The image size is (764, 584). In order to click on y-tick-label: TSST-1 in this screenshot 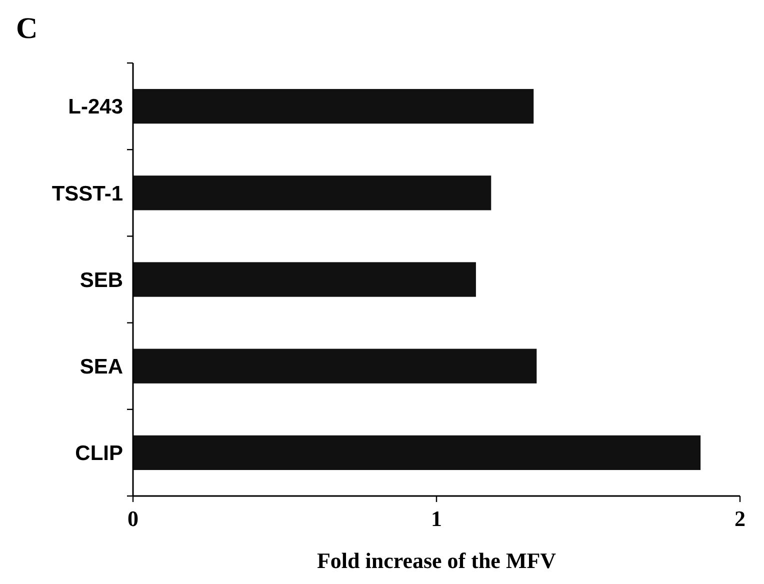, I will do `click(88, 194)`.